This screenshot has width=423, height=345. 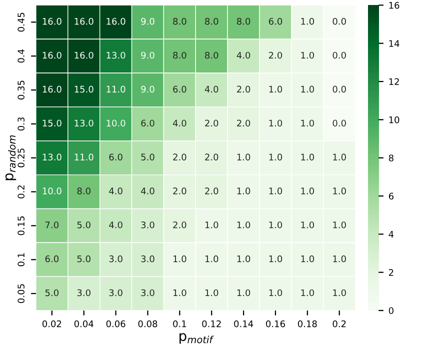 What do you see at coordinates (52, 324) in the screenshot?
I see `x-tick-label: 0.02` at bounding box center [52, 324].